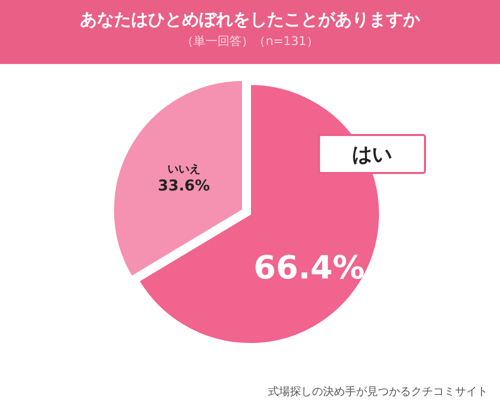  What do you see at coordinates (250, 20) in the screenshot?
I see `chart-title: あなたはひとめぼれをしたことがありますか` at bounding box center [250, 20].